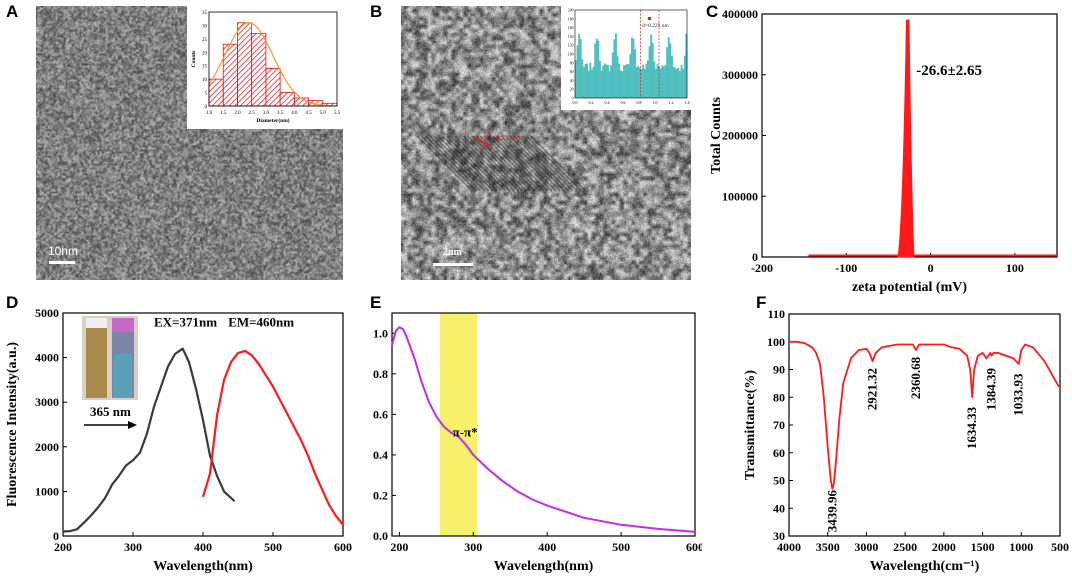  Describe the element at coordinates (779, 453) in the screenshot. I see `y-tick-label: 60` at that location.